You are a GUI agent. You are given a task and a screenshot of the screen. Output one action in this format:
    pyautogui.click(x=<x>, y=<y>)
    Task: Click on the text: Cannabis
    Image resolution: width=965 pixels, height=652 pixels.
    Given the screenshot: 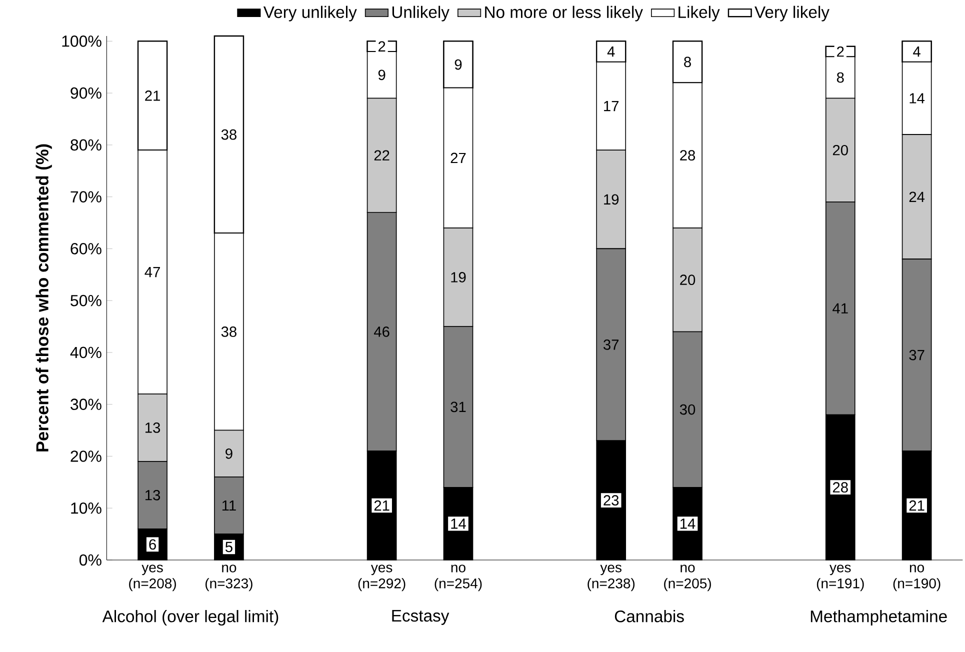 What is the action you would take?
    pyautogui.click(x=649, y=616)
    